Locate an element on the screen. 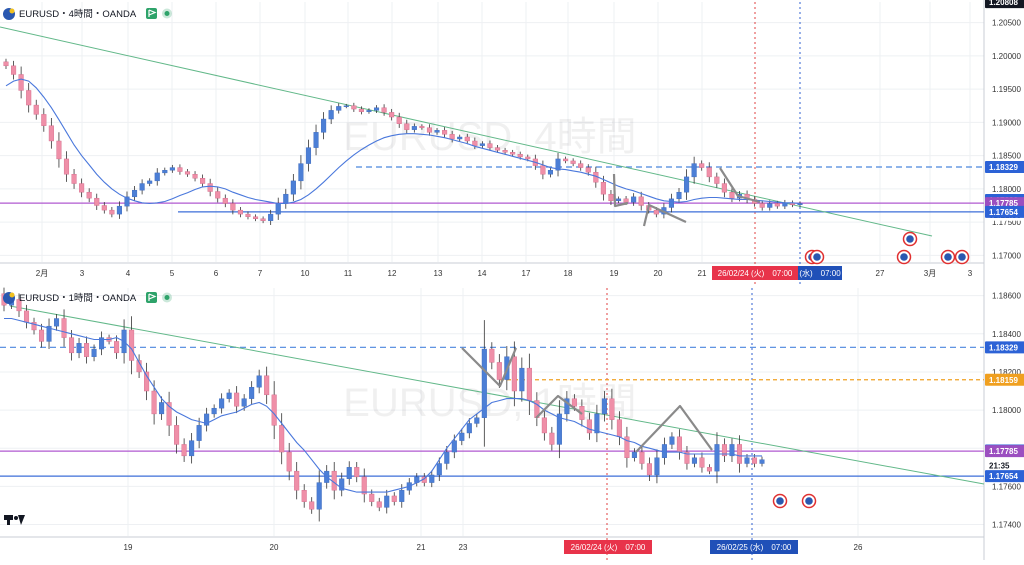 This screenshot has width=1024, height=565. time-tick-label: 12 is located at coordinates (392, 273).